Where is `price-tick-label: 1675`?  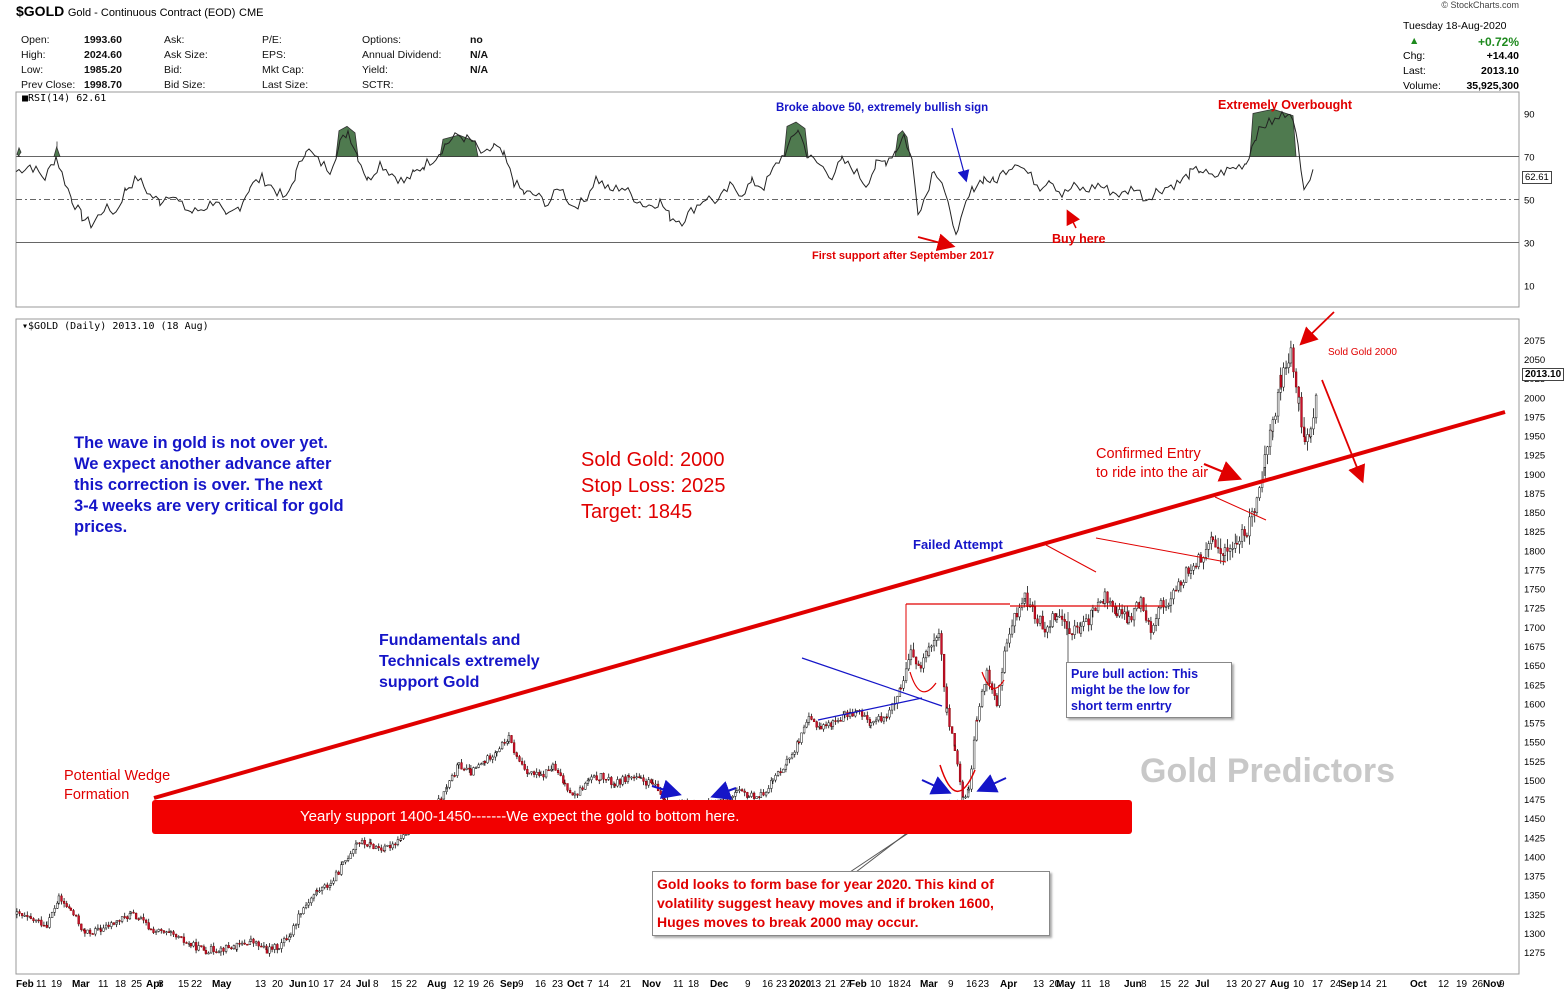
price-tick-label: 1675 is located at coordinates (1534, 647).